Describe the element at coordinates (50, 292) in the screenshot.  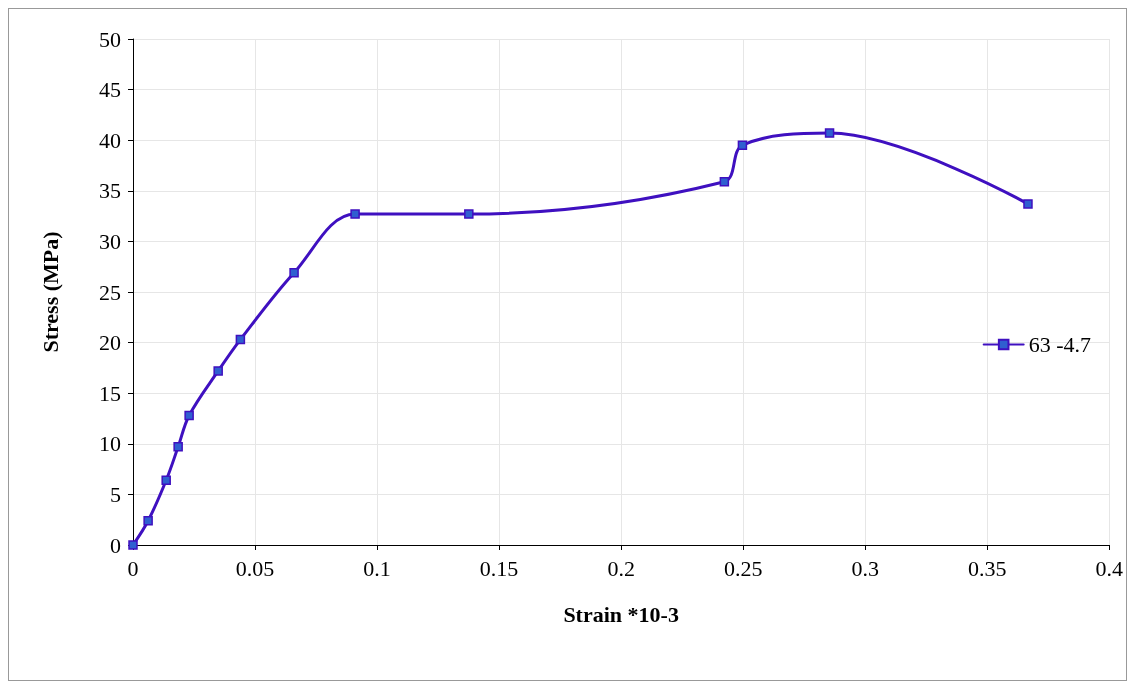
I see `y-axis-title: Stress (MPa)` at that location.